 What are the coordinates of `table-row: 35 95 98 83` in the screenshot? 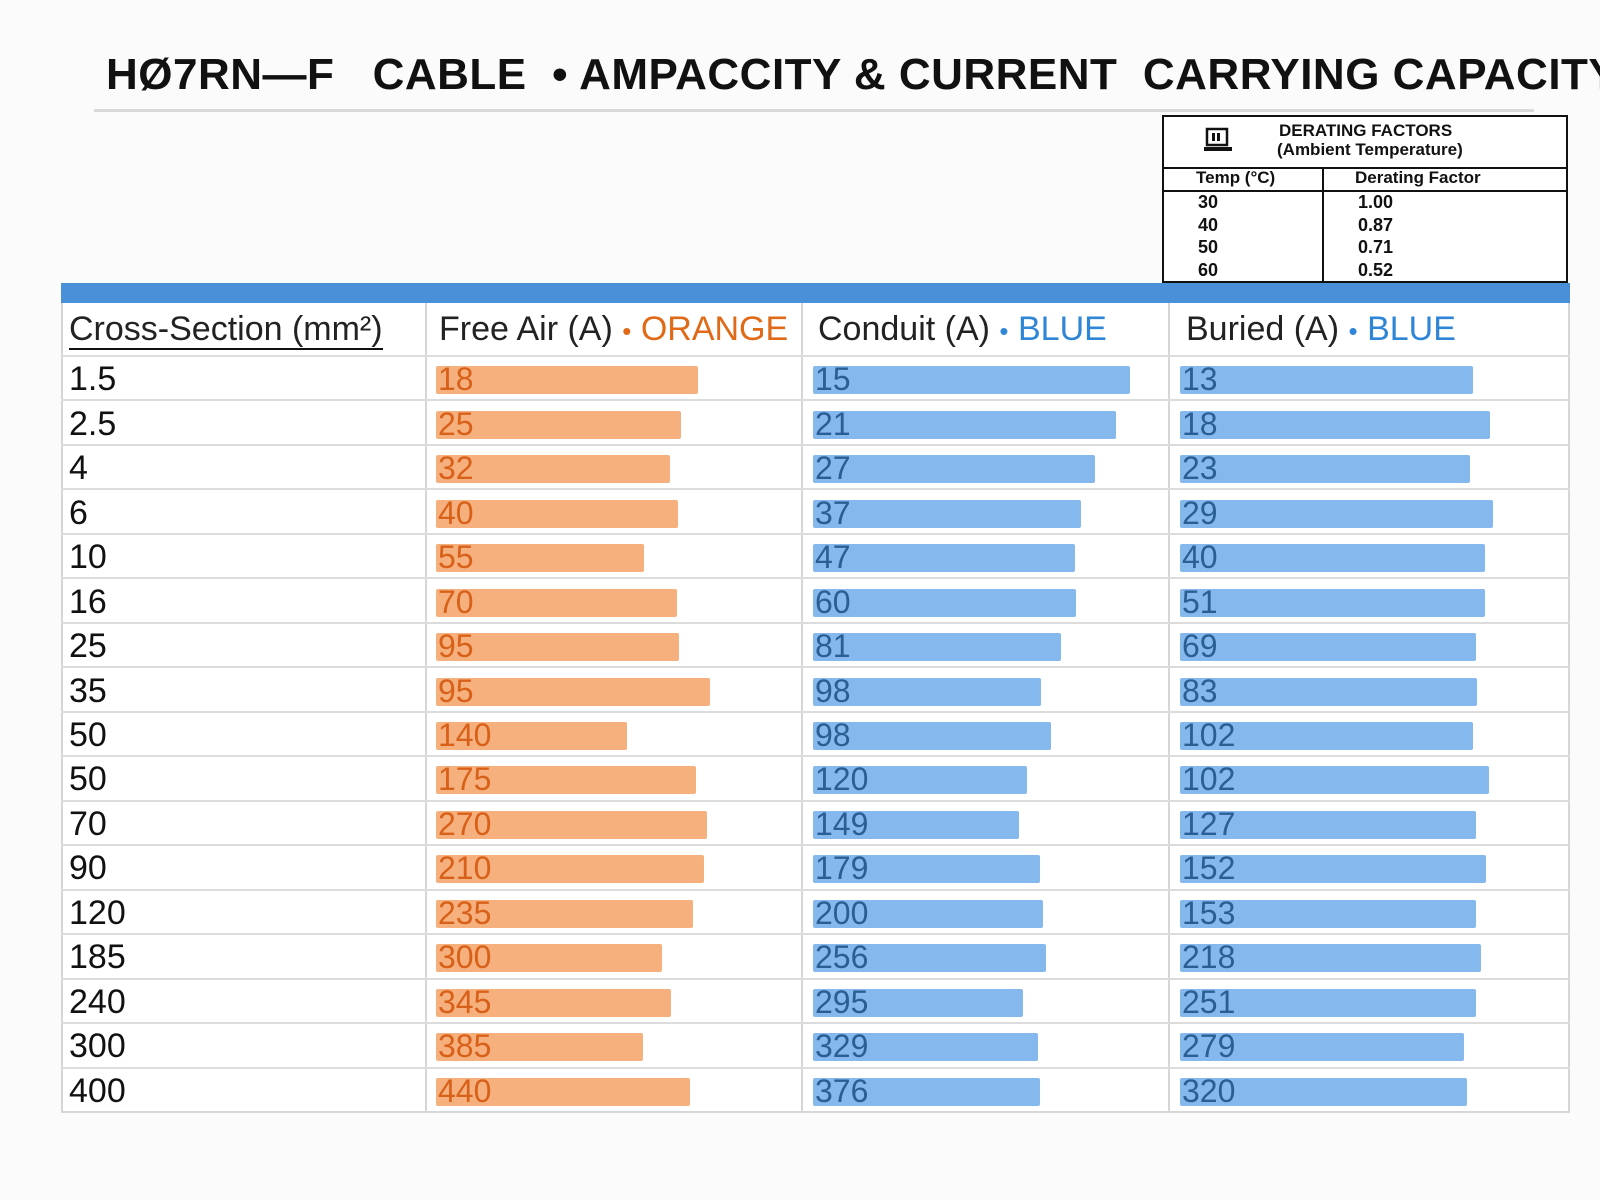 It's located at (815, 688).